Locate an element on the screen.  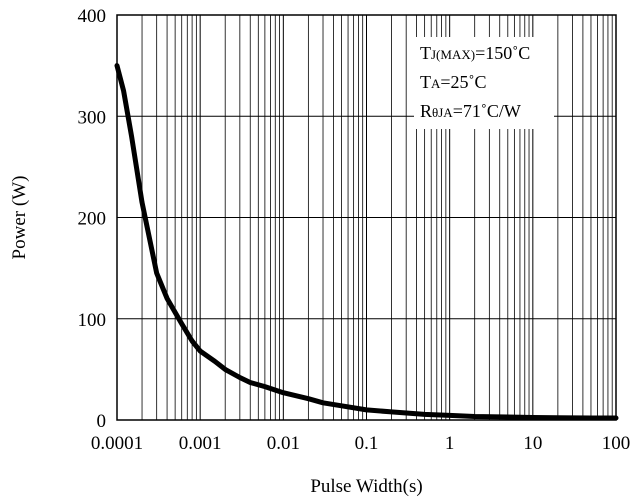
y-tick-label: 100 is located at coordinates (92, 320).